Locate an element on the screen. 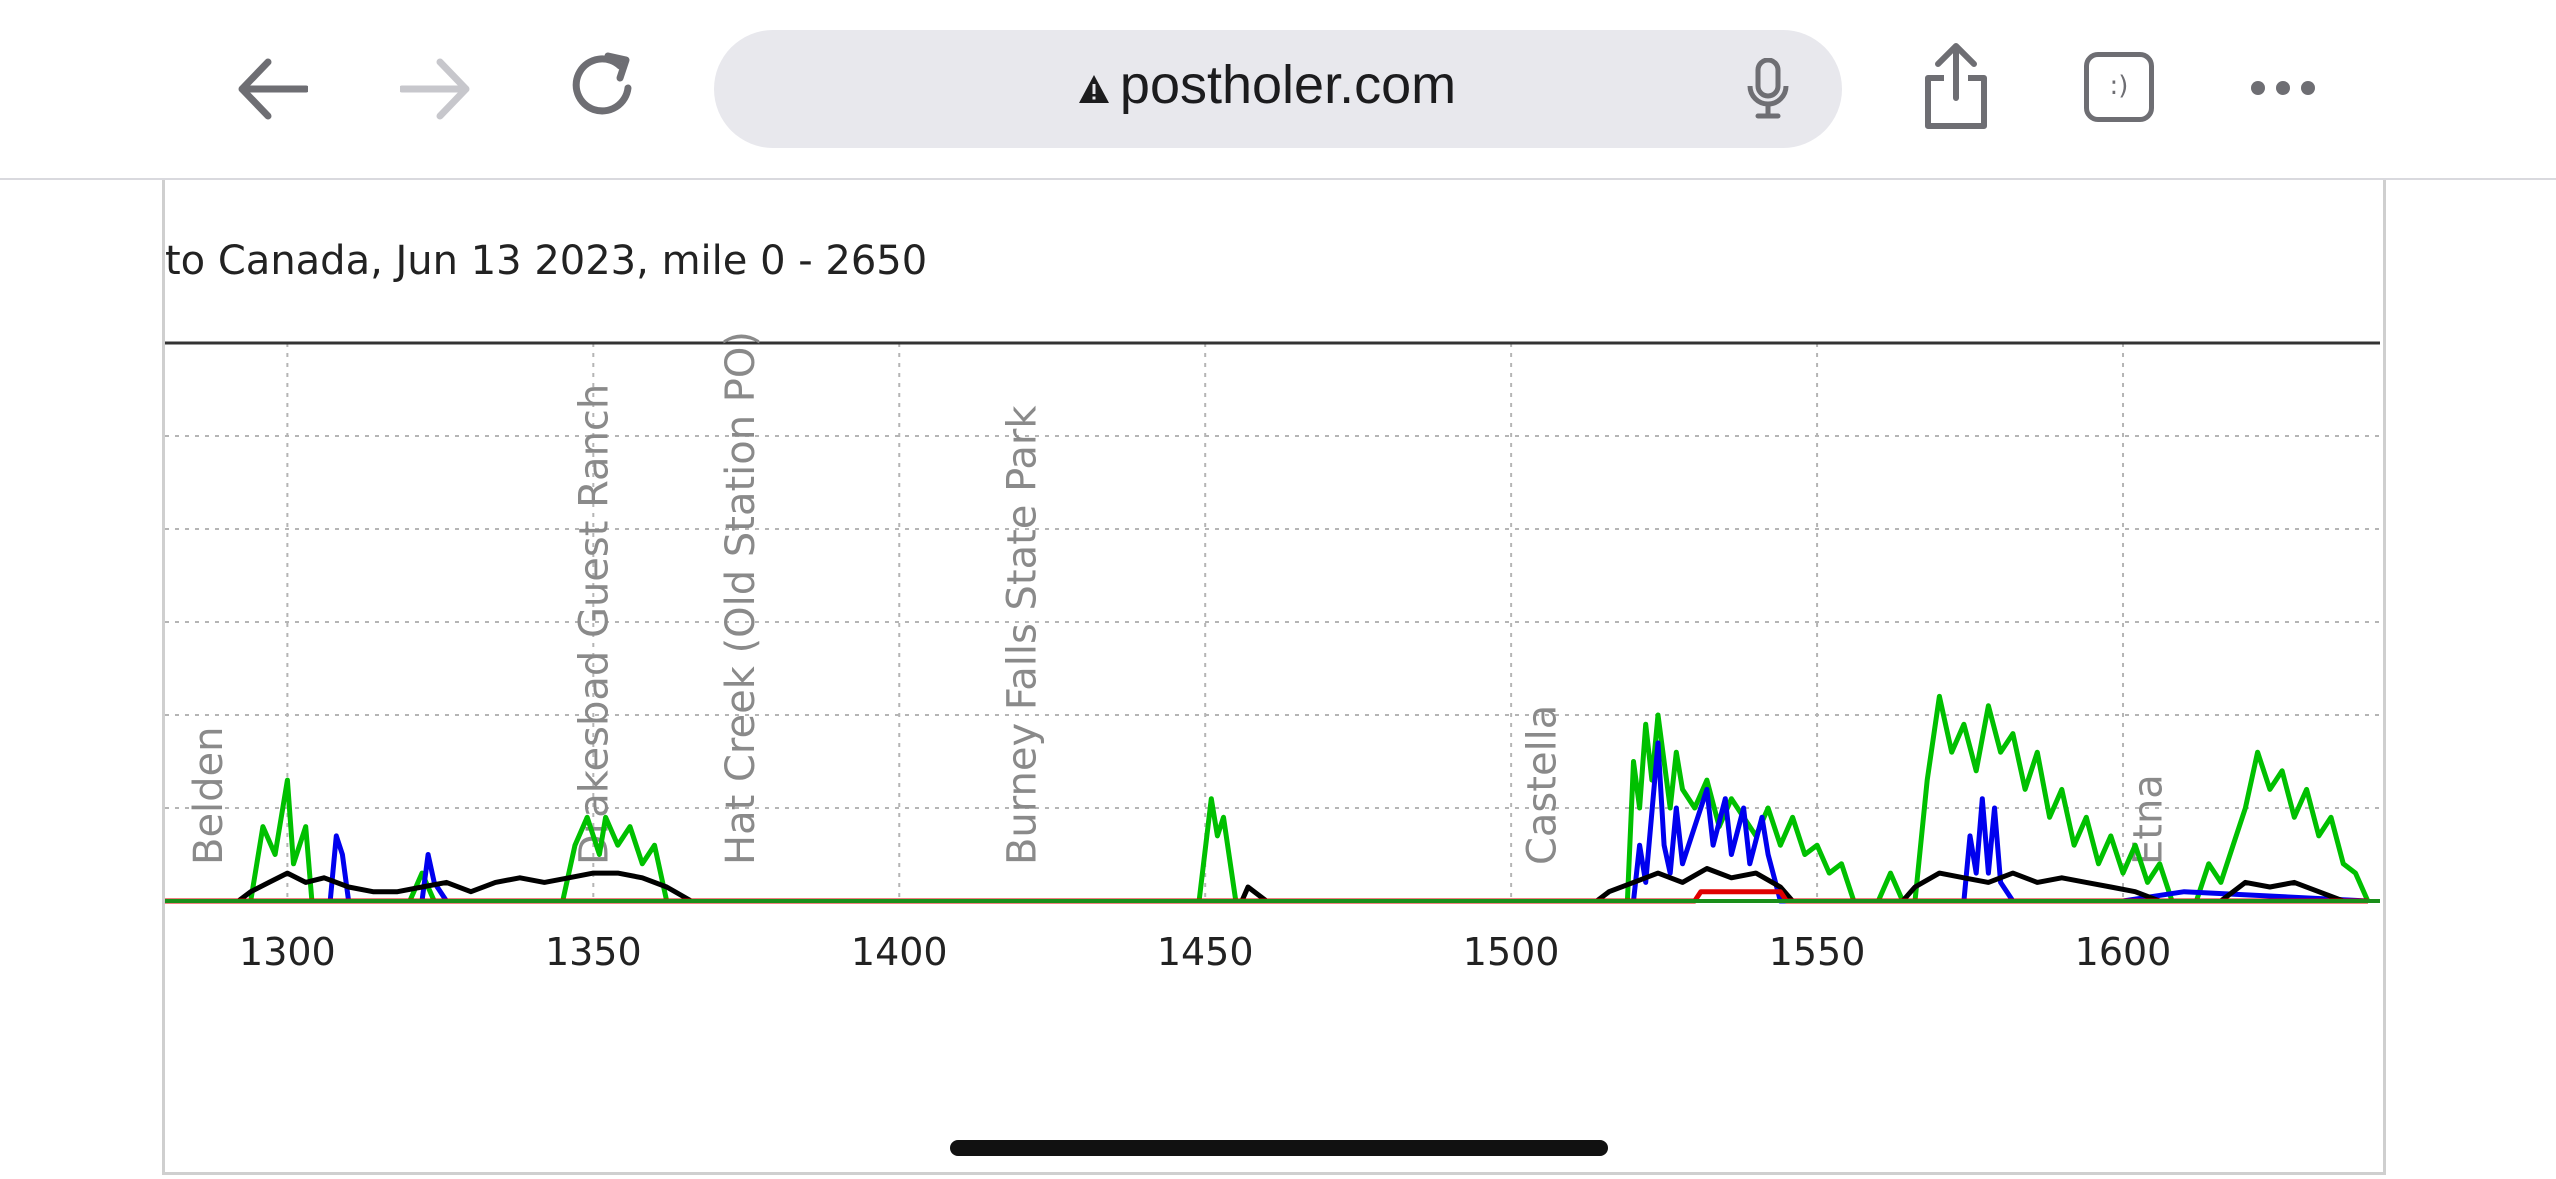 The height and width of the screenshot is (1179, 2556). warning-triangle-icon is located at coordinates (1094, 91).